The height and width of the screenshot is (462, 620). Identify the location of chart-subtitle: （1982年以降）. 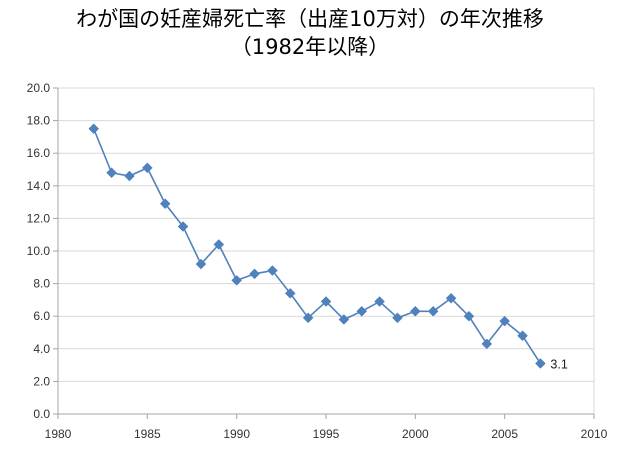
(310, 47).